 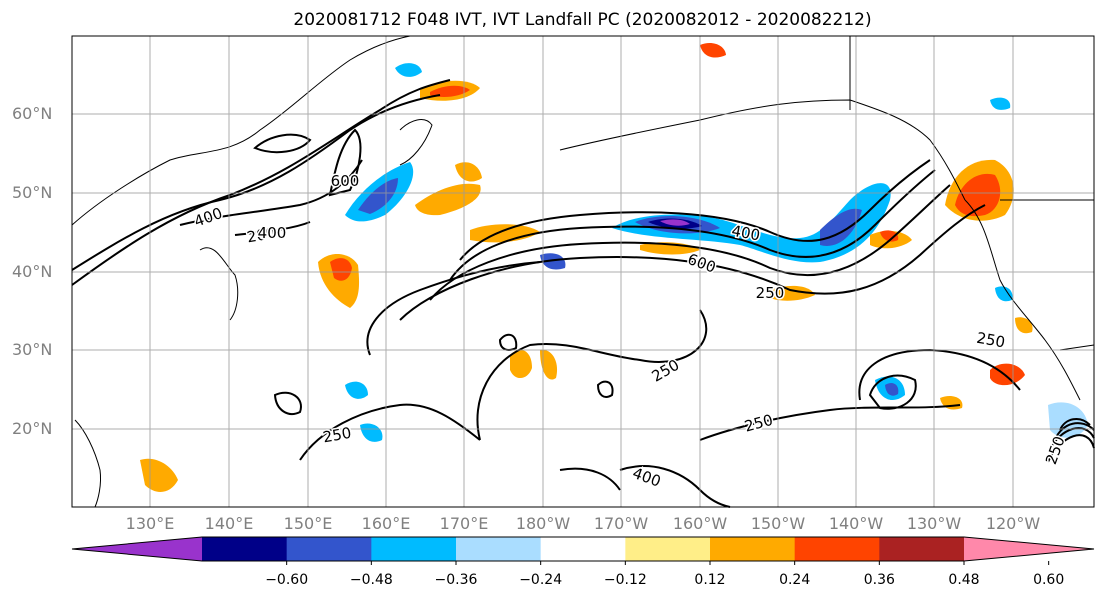 What do you see at coordinates (1013, 523) in the screenshot?
I see `longitude-label: 120°W` at bounding box center [1013, 523].